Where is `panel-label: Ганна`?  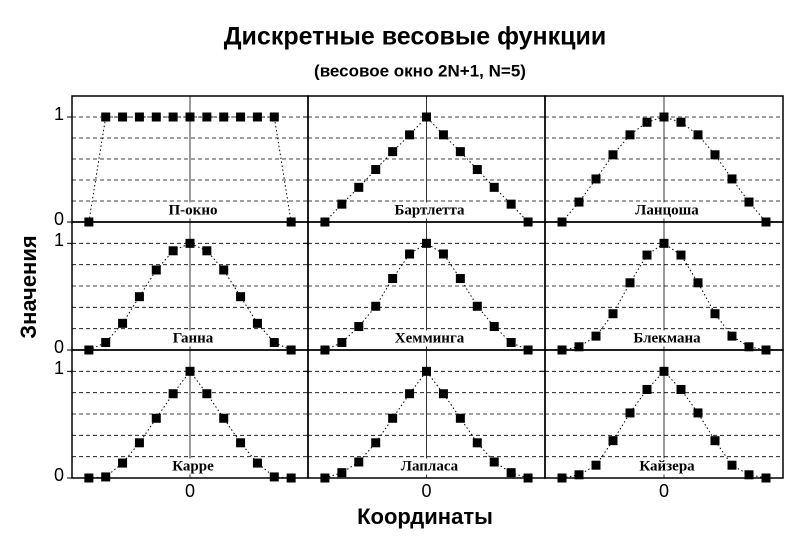 panel-label: Ганна is located at coordinates (193, 338).